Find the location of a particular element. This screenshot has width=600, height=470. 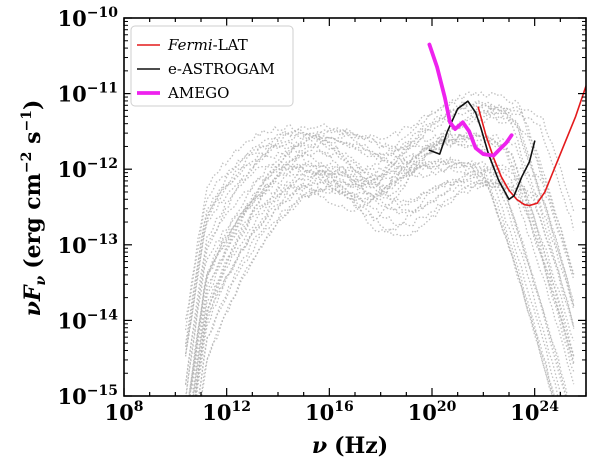

y-tick-label: 10−11 is located at coordinates (88, 94).